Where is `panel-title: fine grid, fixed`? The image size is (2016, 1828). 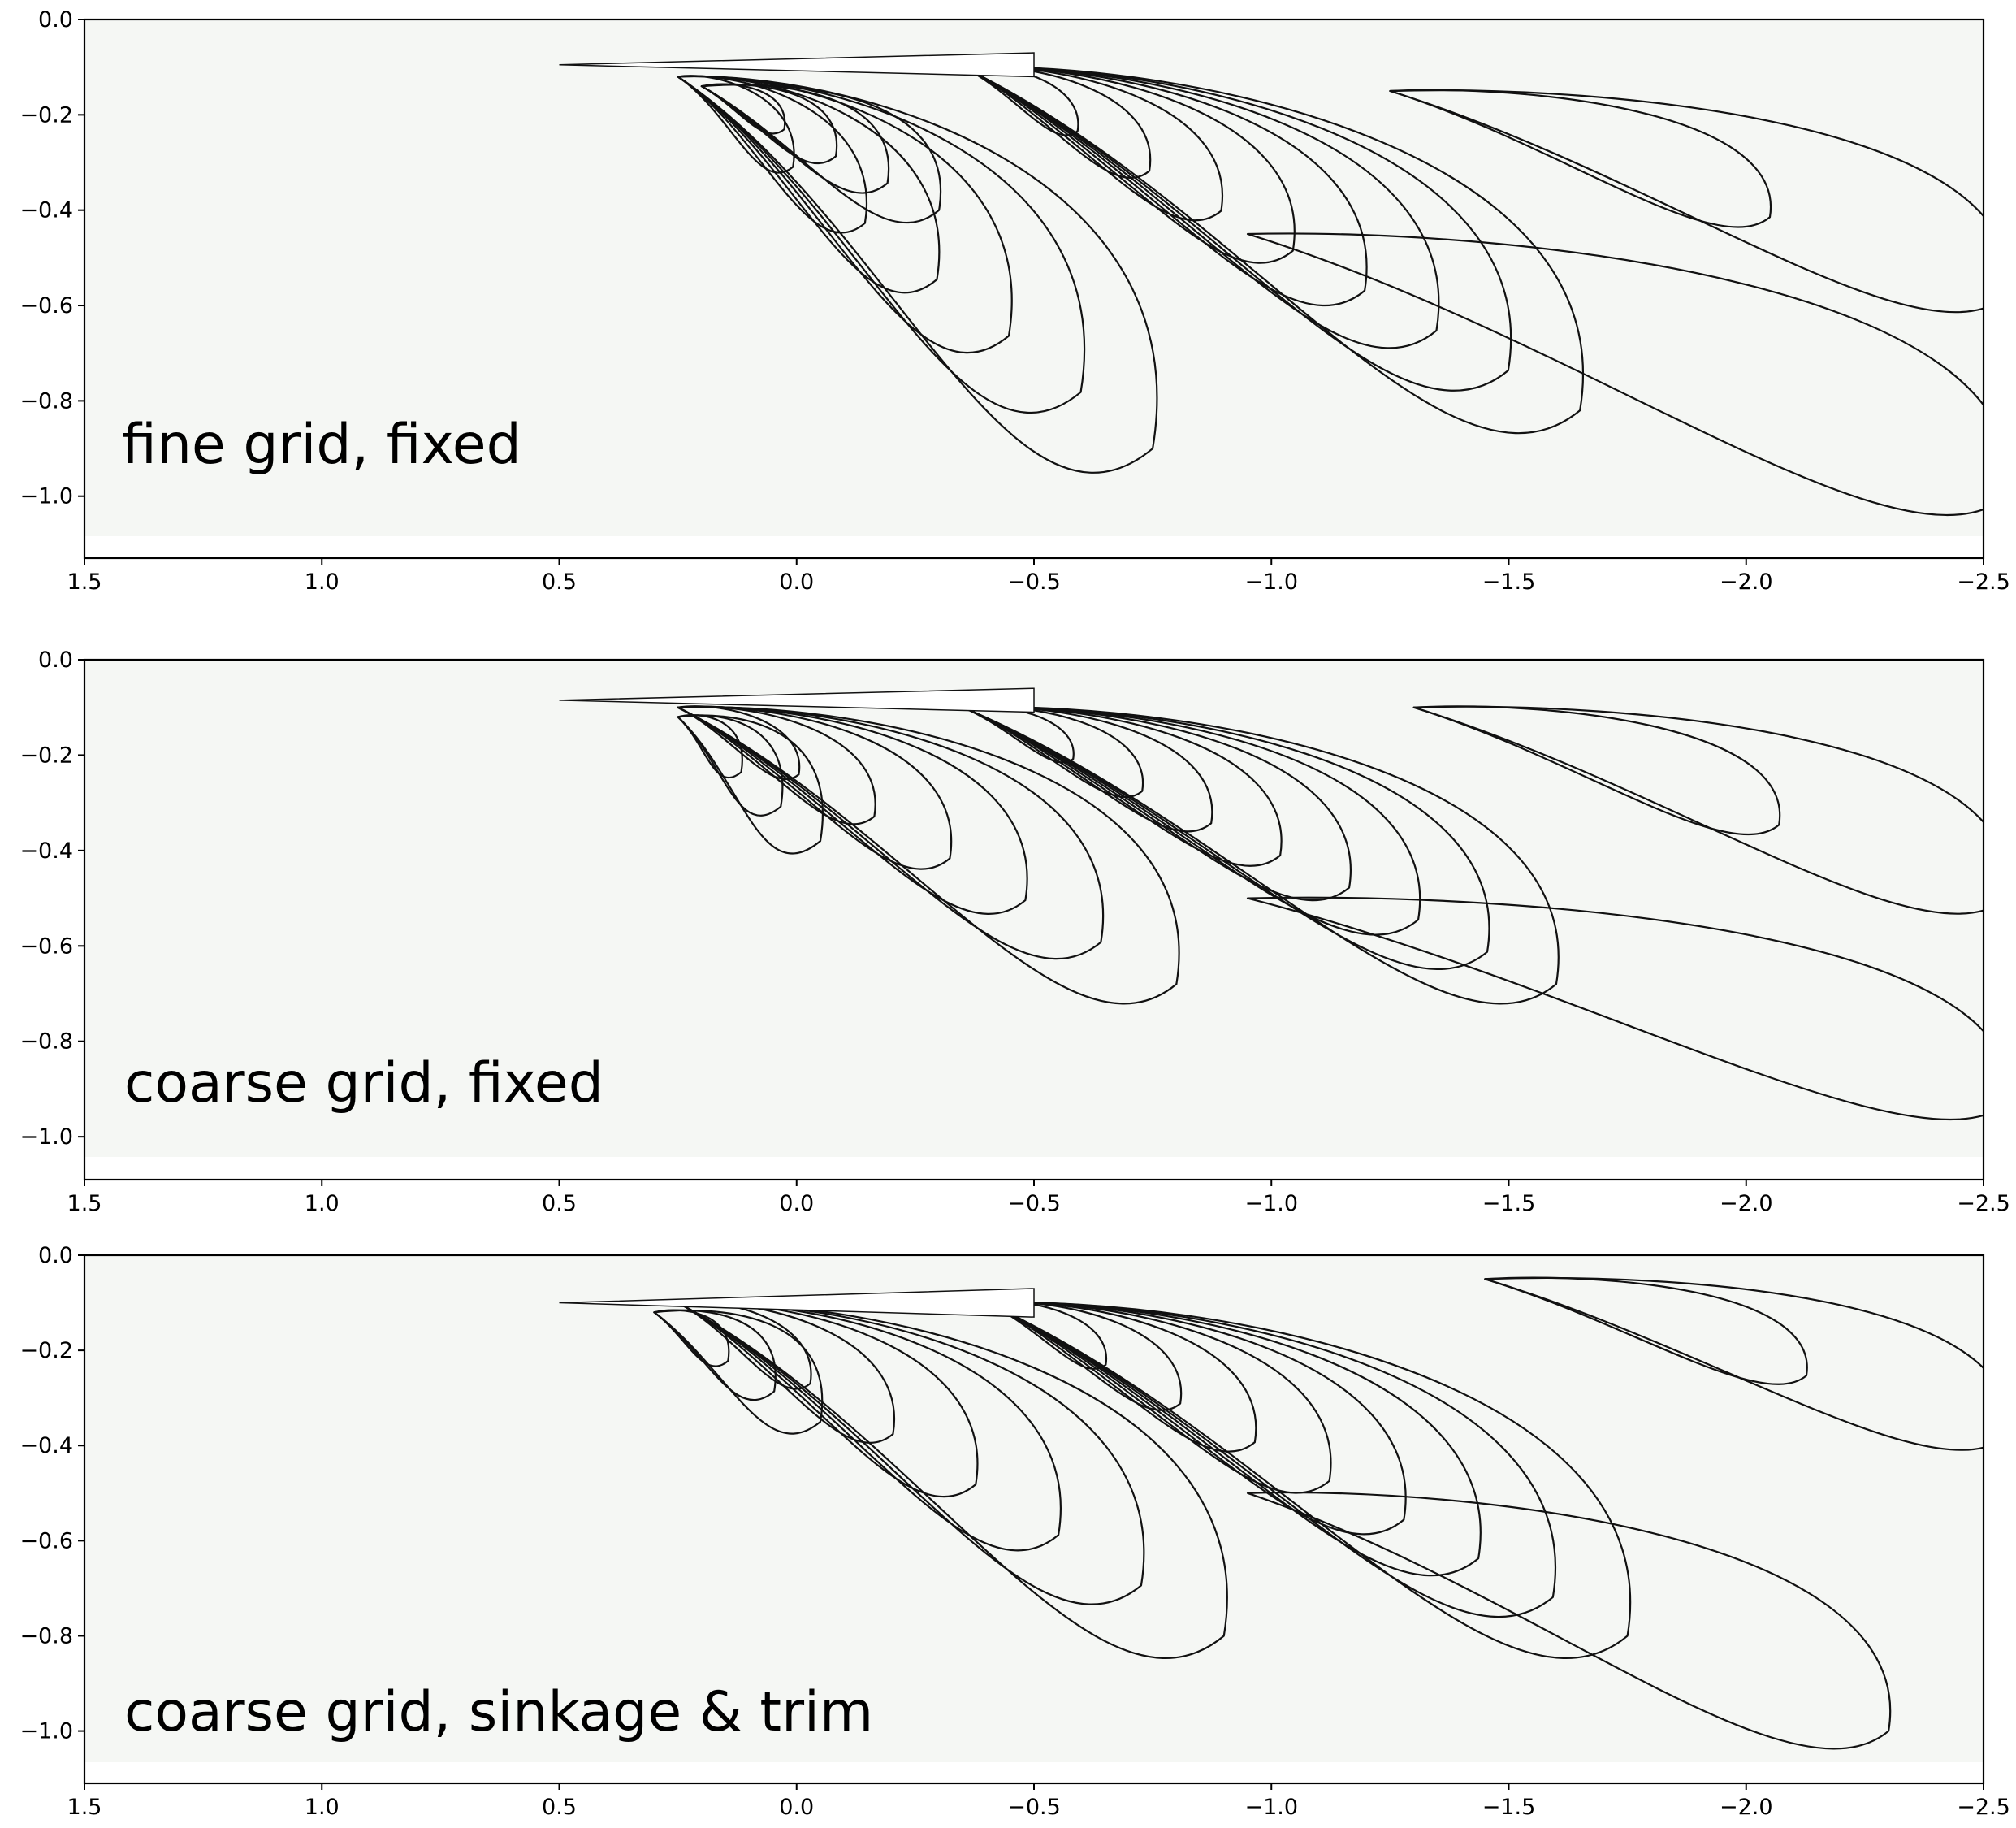 panel-title: fine grid, fixed is located at coordinates (321, 445).